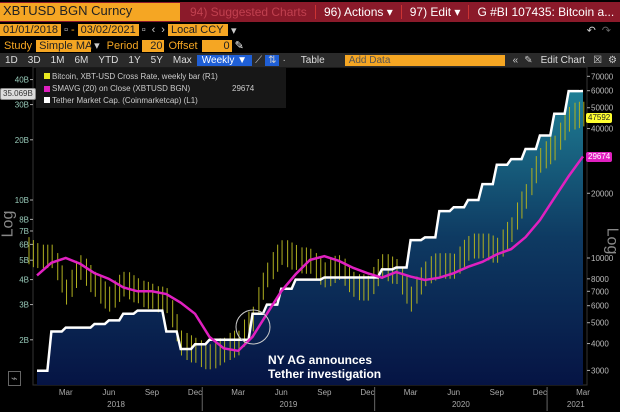 Image resolution: width=620 pixels, height=412 pixels. I want to click on frequency-select: Weekly ▼, so click(224, 60).